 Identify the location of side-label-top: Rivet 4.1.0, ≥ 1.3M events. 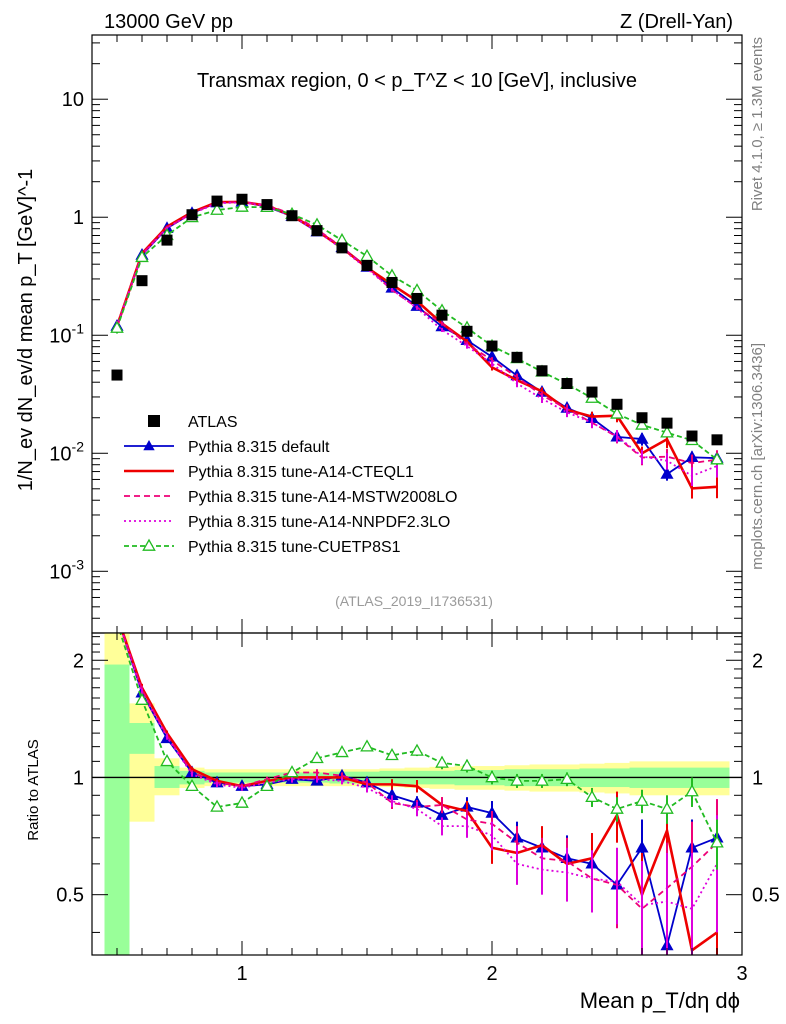
(757, 124).